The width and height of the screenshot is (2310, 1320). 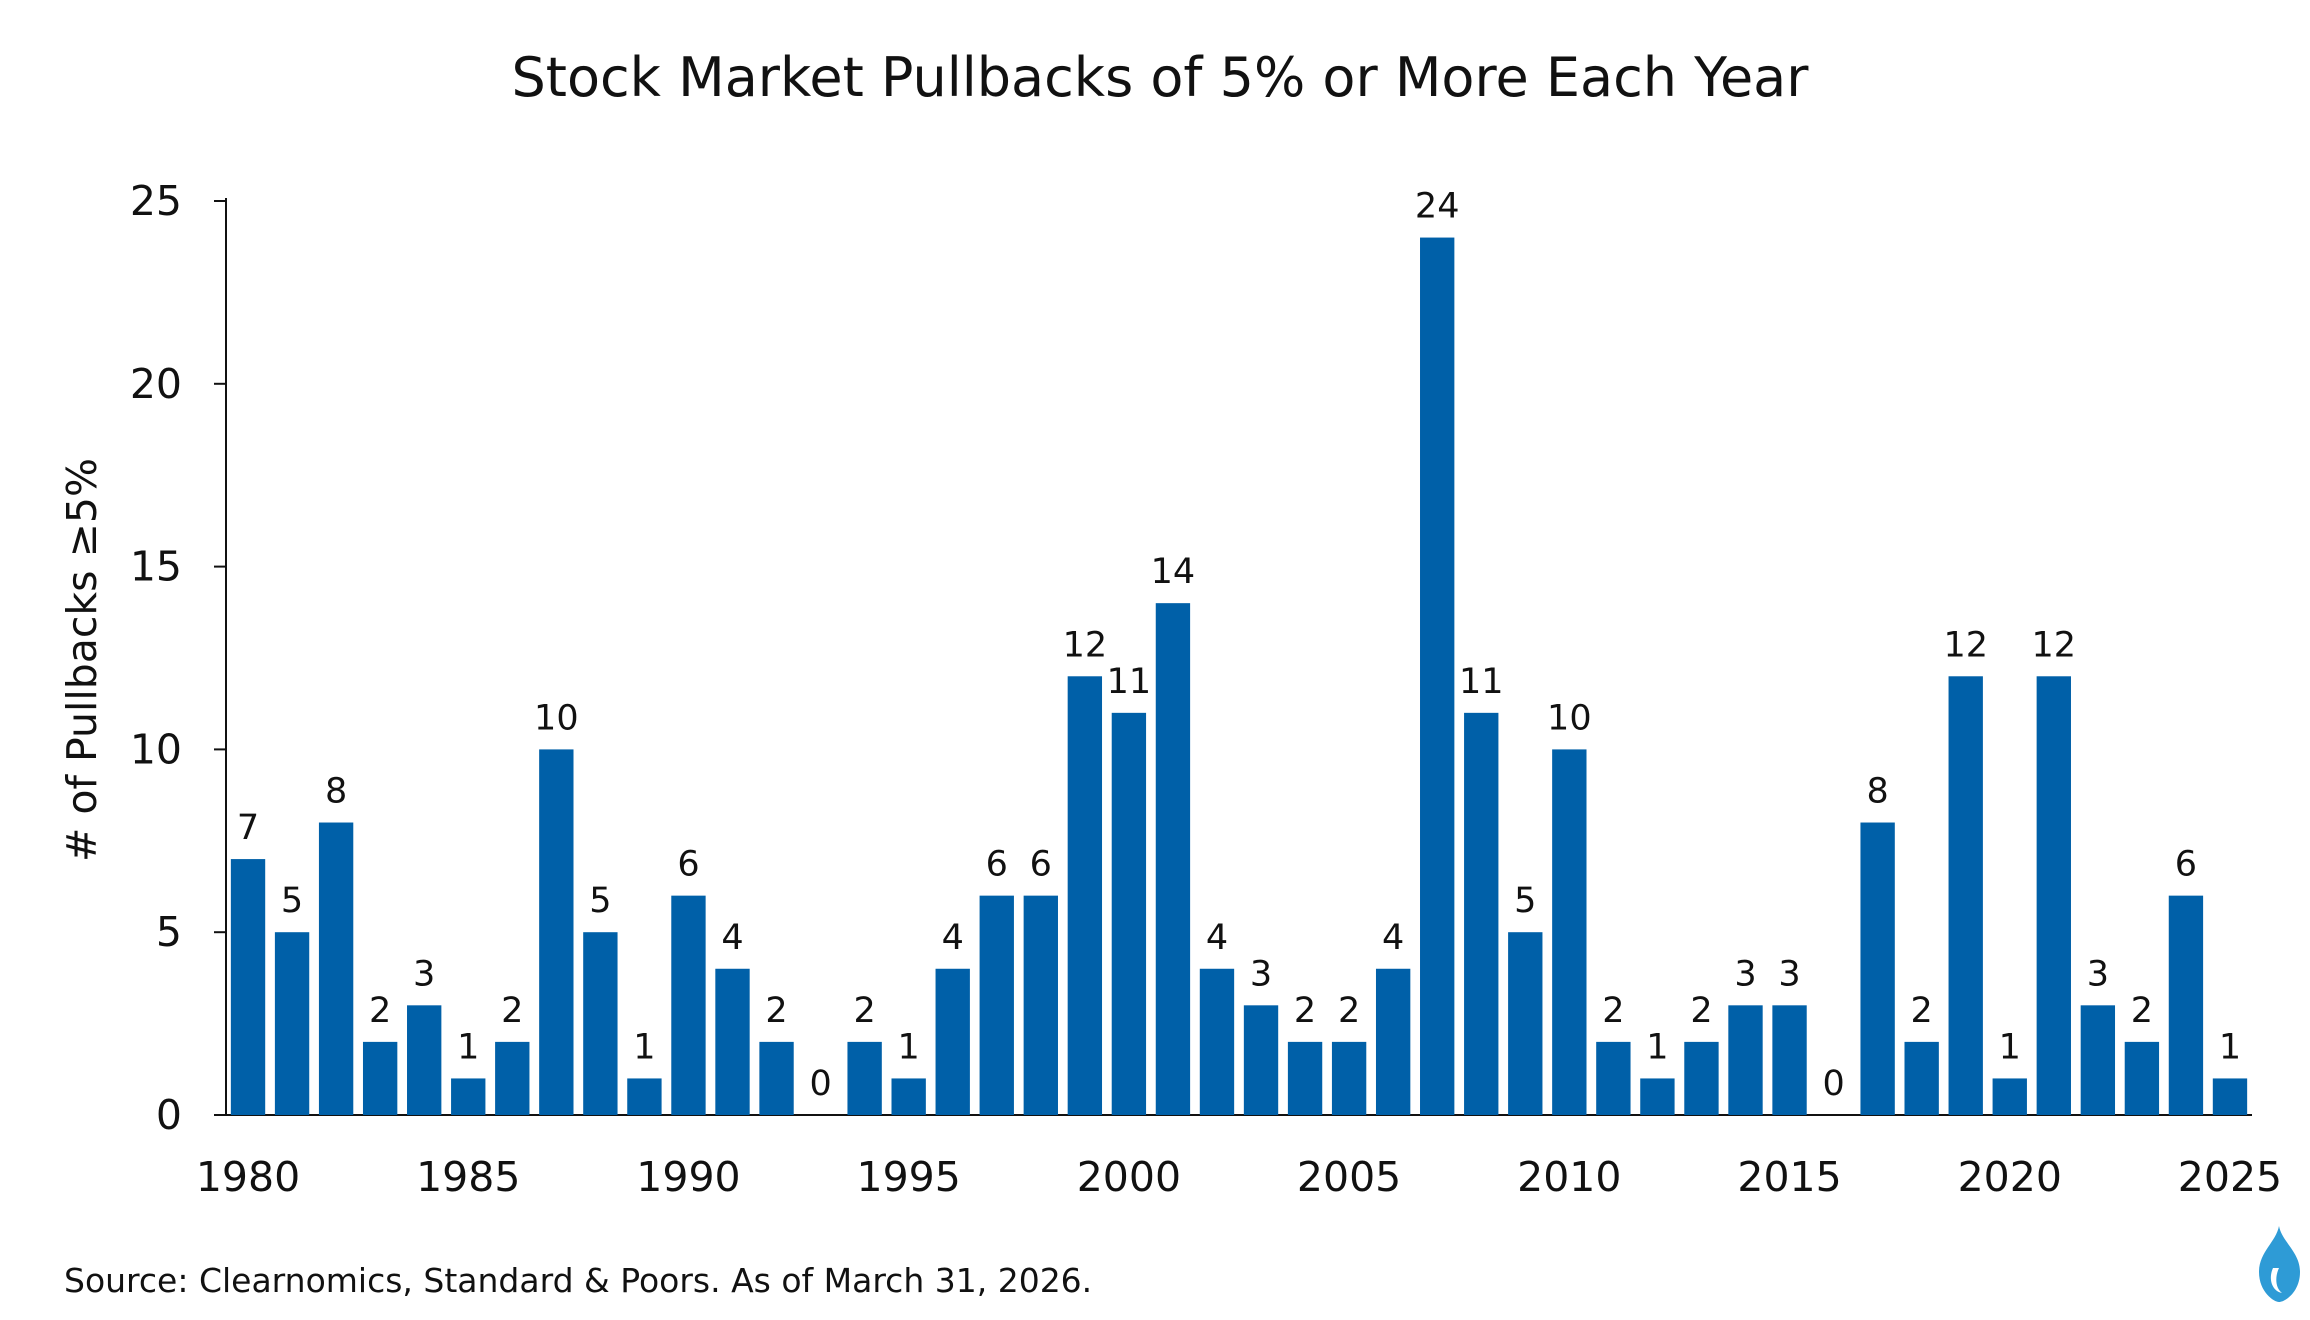 I want to click on bar-value-label-1985: 1, so click(x=468, y=1047).